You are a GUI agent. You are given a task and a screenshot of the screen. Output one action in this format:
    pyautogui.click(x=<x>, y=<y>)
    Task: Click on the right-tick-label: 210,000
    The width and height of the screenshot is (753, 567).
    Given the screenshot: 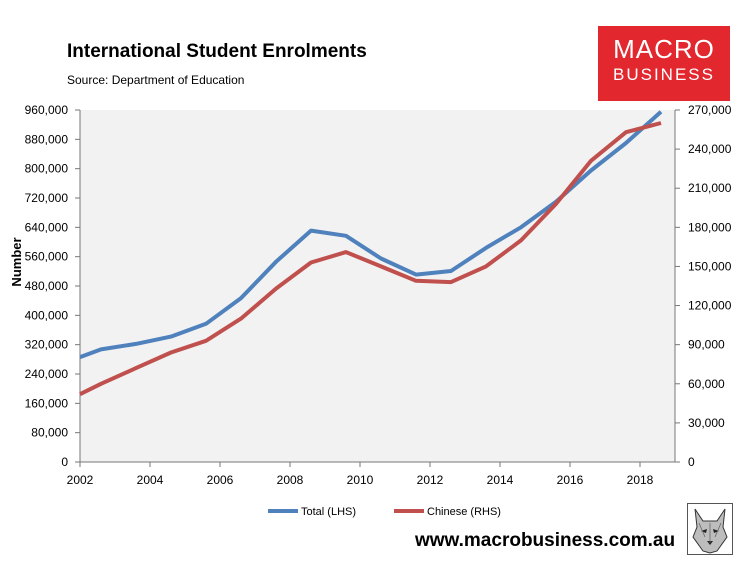 What is the action you would take?
    pyautogui.click(x=710, y=188)
    